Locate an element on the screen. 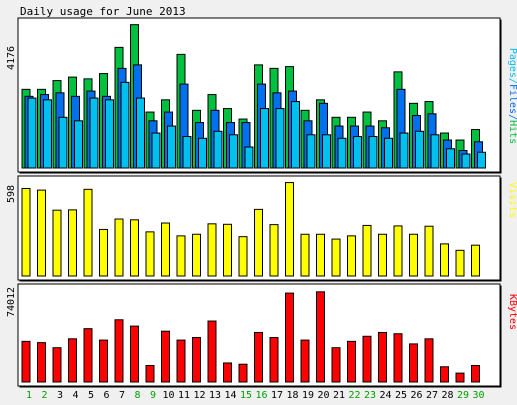 The width and height of the screenshot is (517, 405). day-label: 14 is located at coordinates (230, 395).